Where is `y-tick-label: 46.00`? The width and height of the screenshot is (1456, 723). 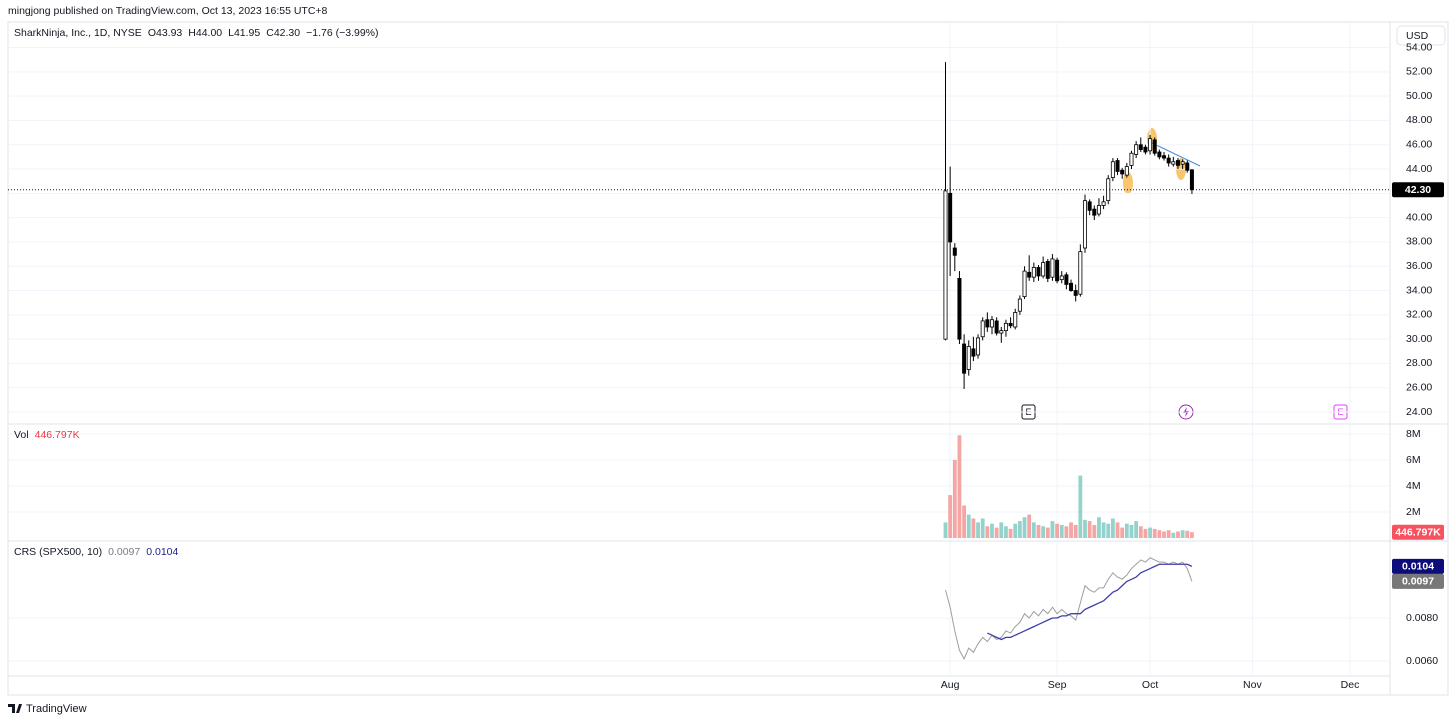 y-tick-label: 46.00 is located at coordinates (1419, 145).